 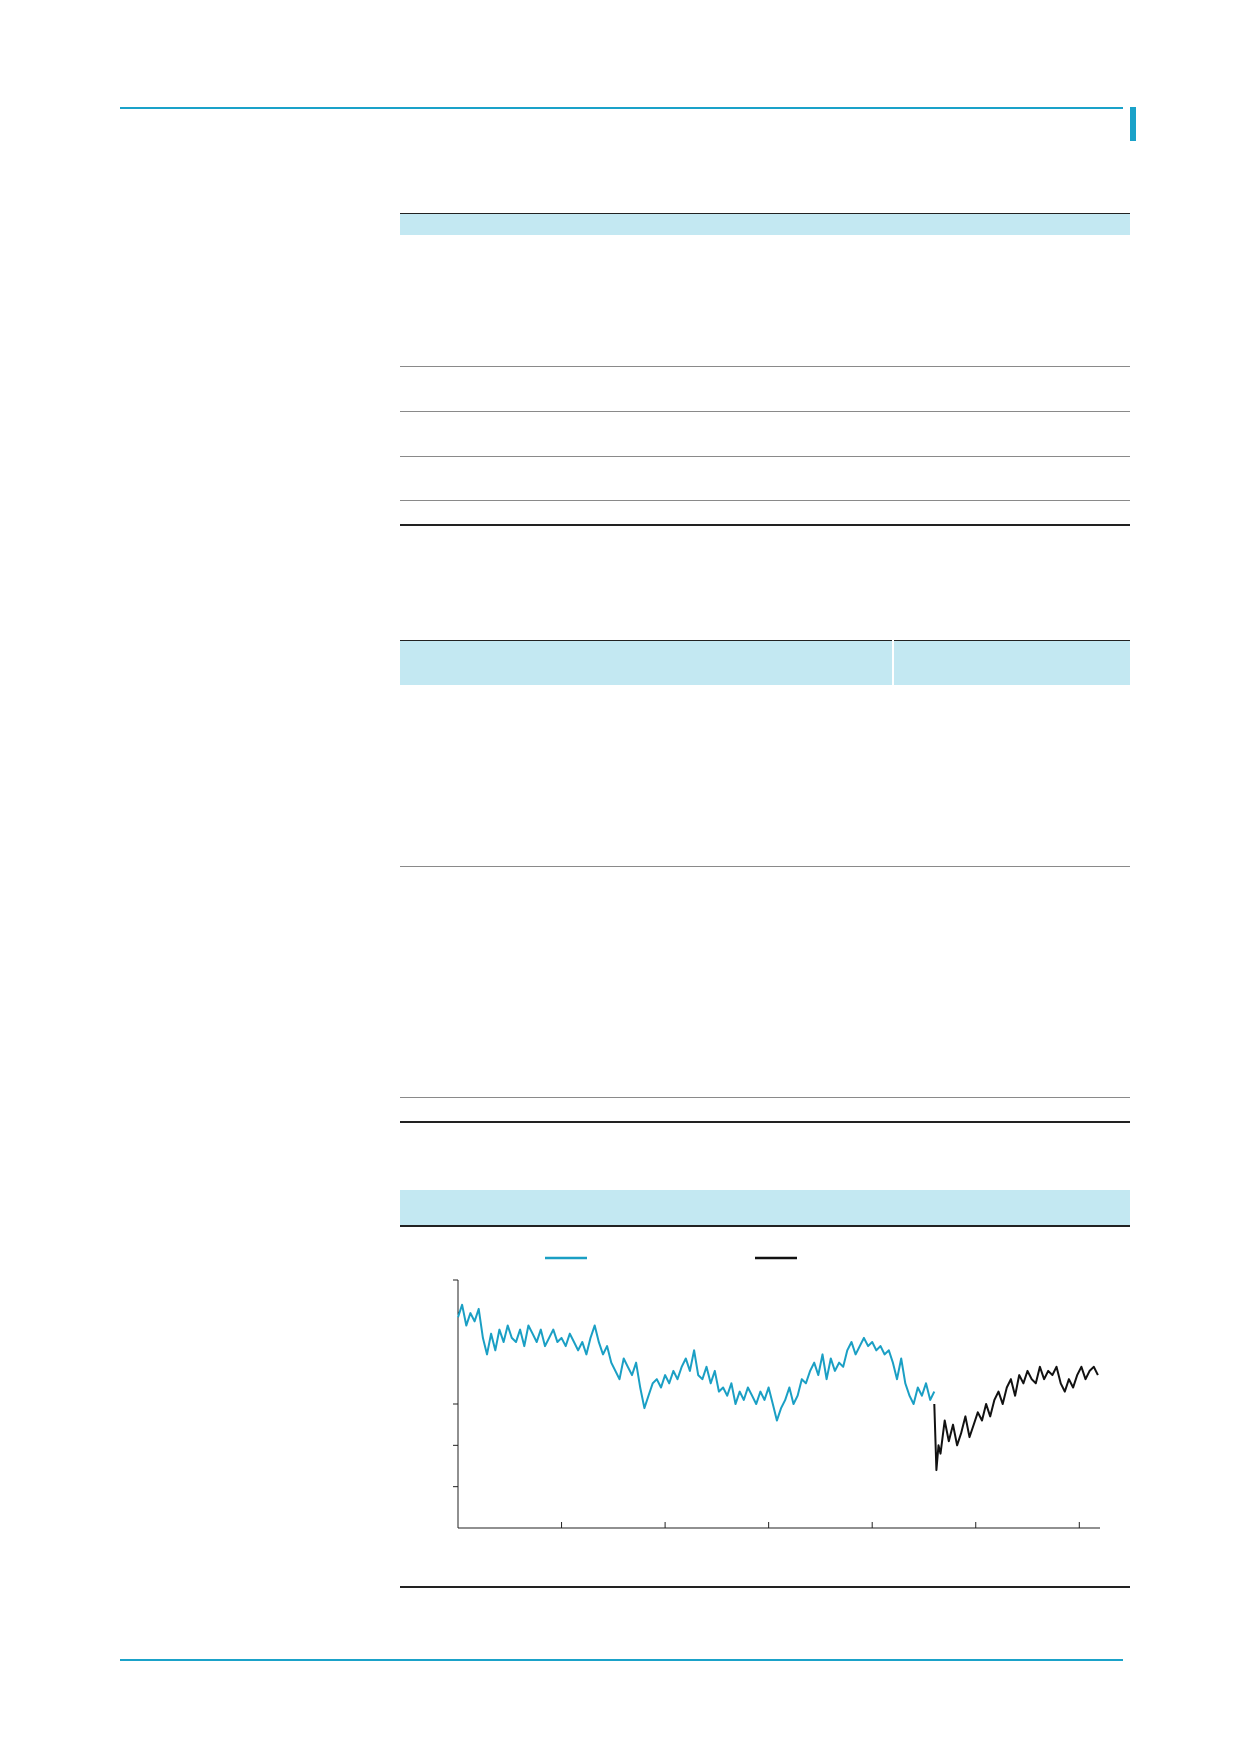 I want to click on section-tab-marker, so click(x=1133, y=124).